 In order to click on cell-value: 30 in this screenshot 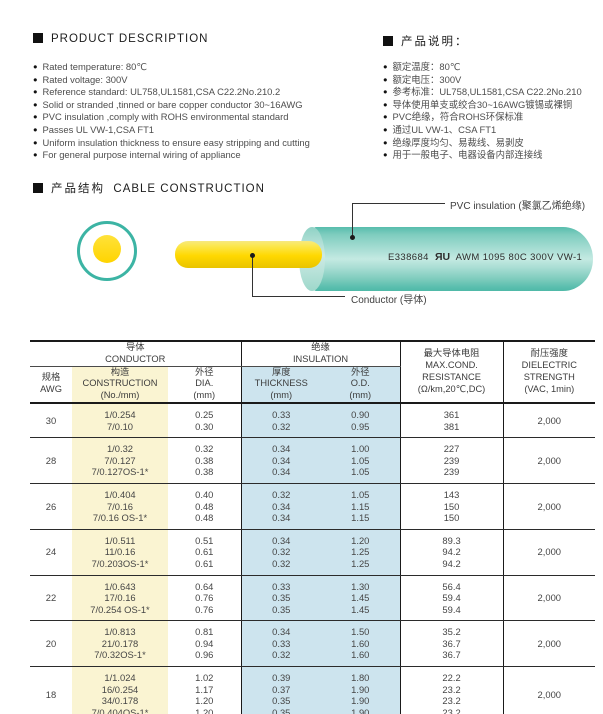, I will do `click(51, 420)`.